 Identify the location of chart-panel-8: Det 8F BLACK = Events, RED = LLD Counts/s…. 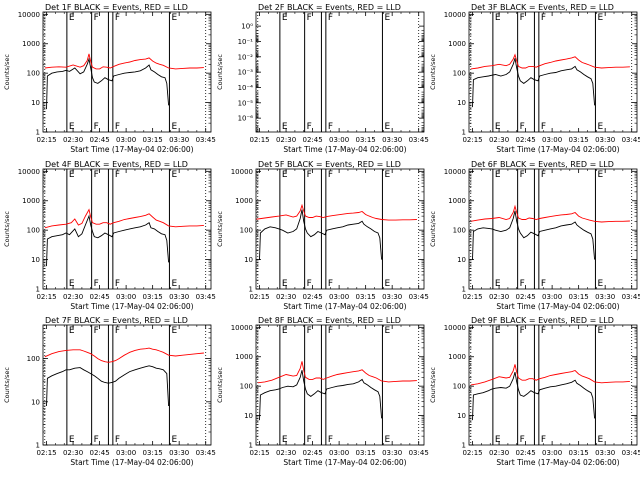
(322, 391).